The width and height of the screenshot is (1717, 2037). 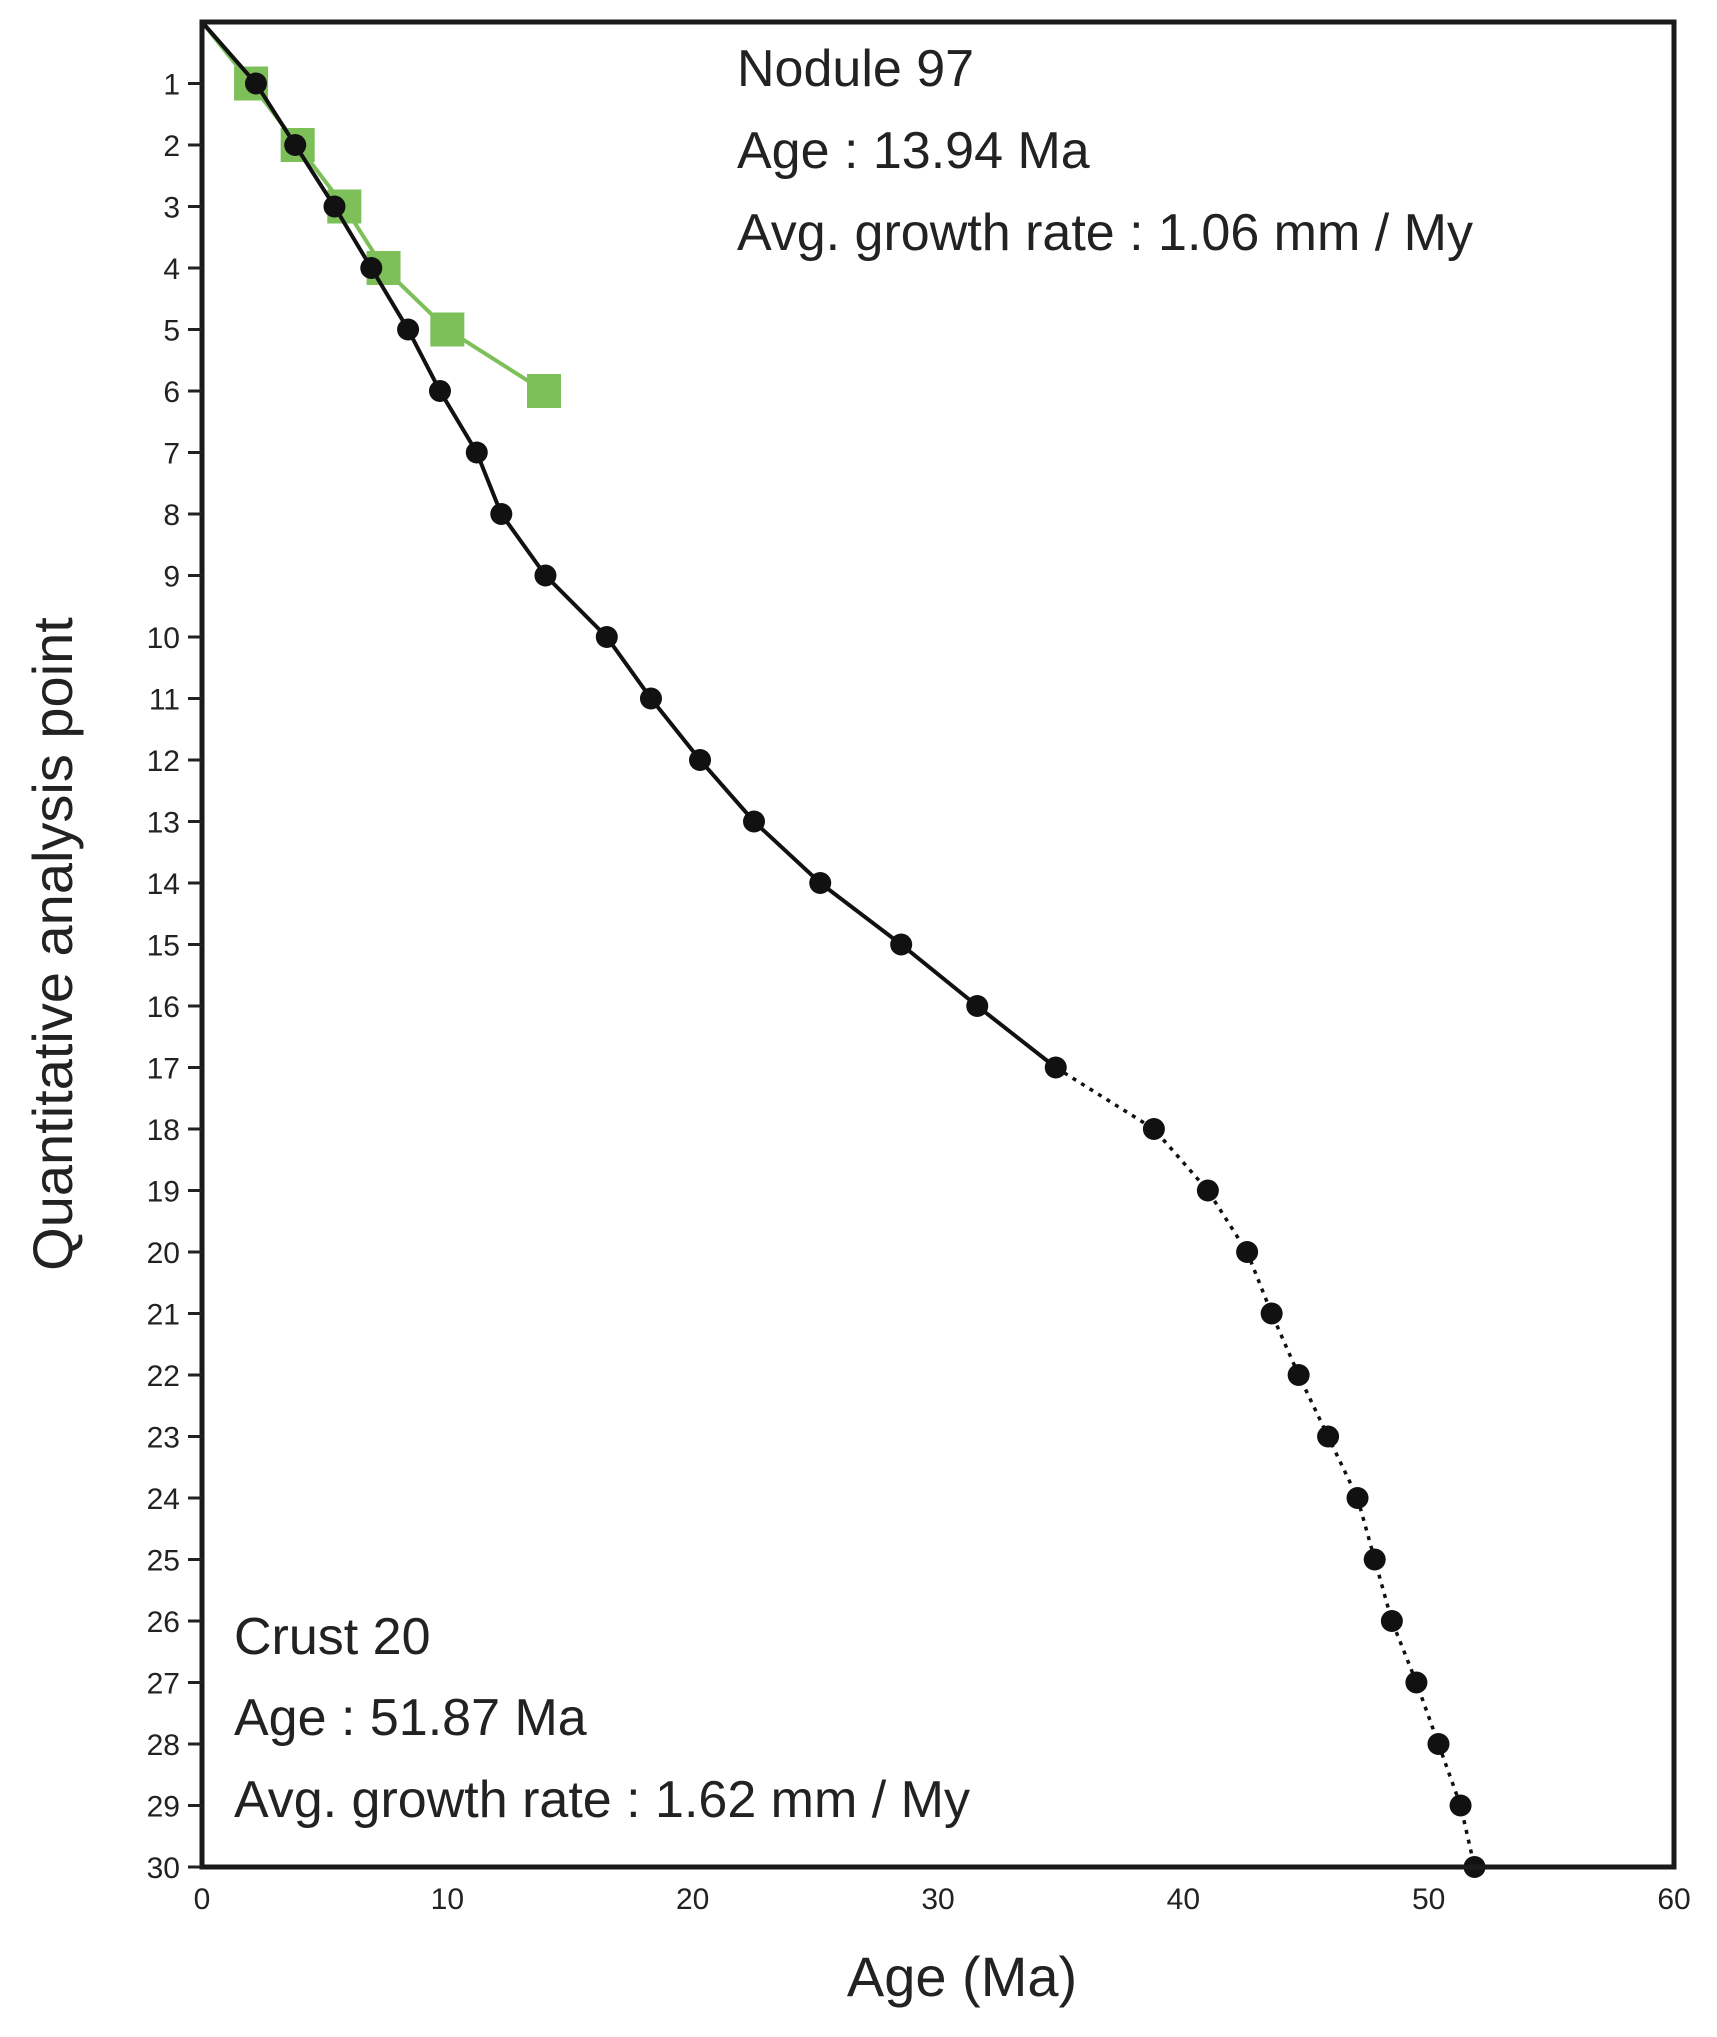 What do you see at coordinates (163, 638) in the screenshot?
I see `y-tick-label: 10` at bounding box center [163, 638].